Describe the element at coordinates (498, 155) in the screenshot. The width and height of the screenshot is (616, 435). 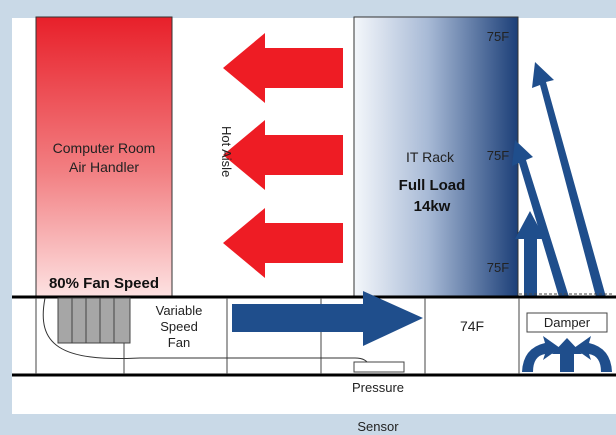
I see `rack-temp-middle: 75F` at that location.